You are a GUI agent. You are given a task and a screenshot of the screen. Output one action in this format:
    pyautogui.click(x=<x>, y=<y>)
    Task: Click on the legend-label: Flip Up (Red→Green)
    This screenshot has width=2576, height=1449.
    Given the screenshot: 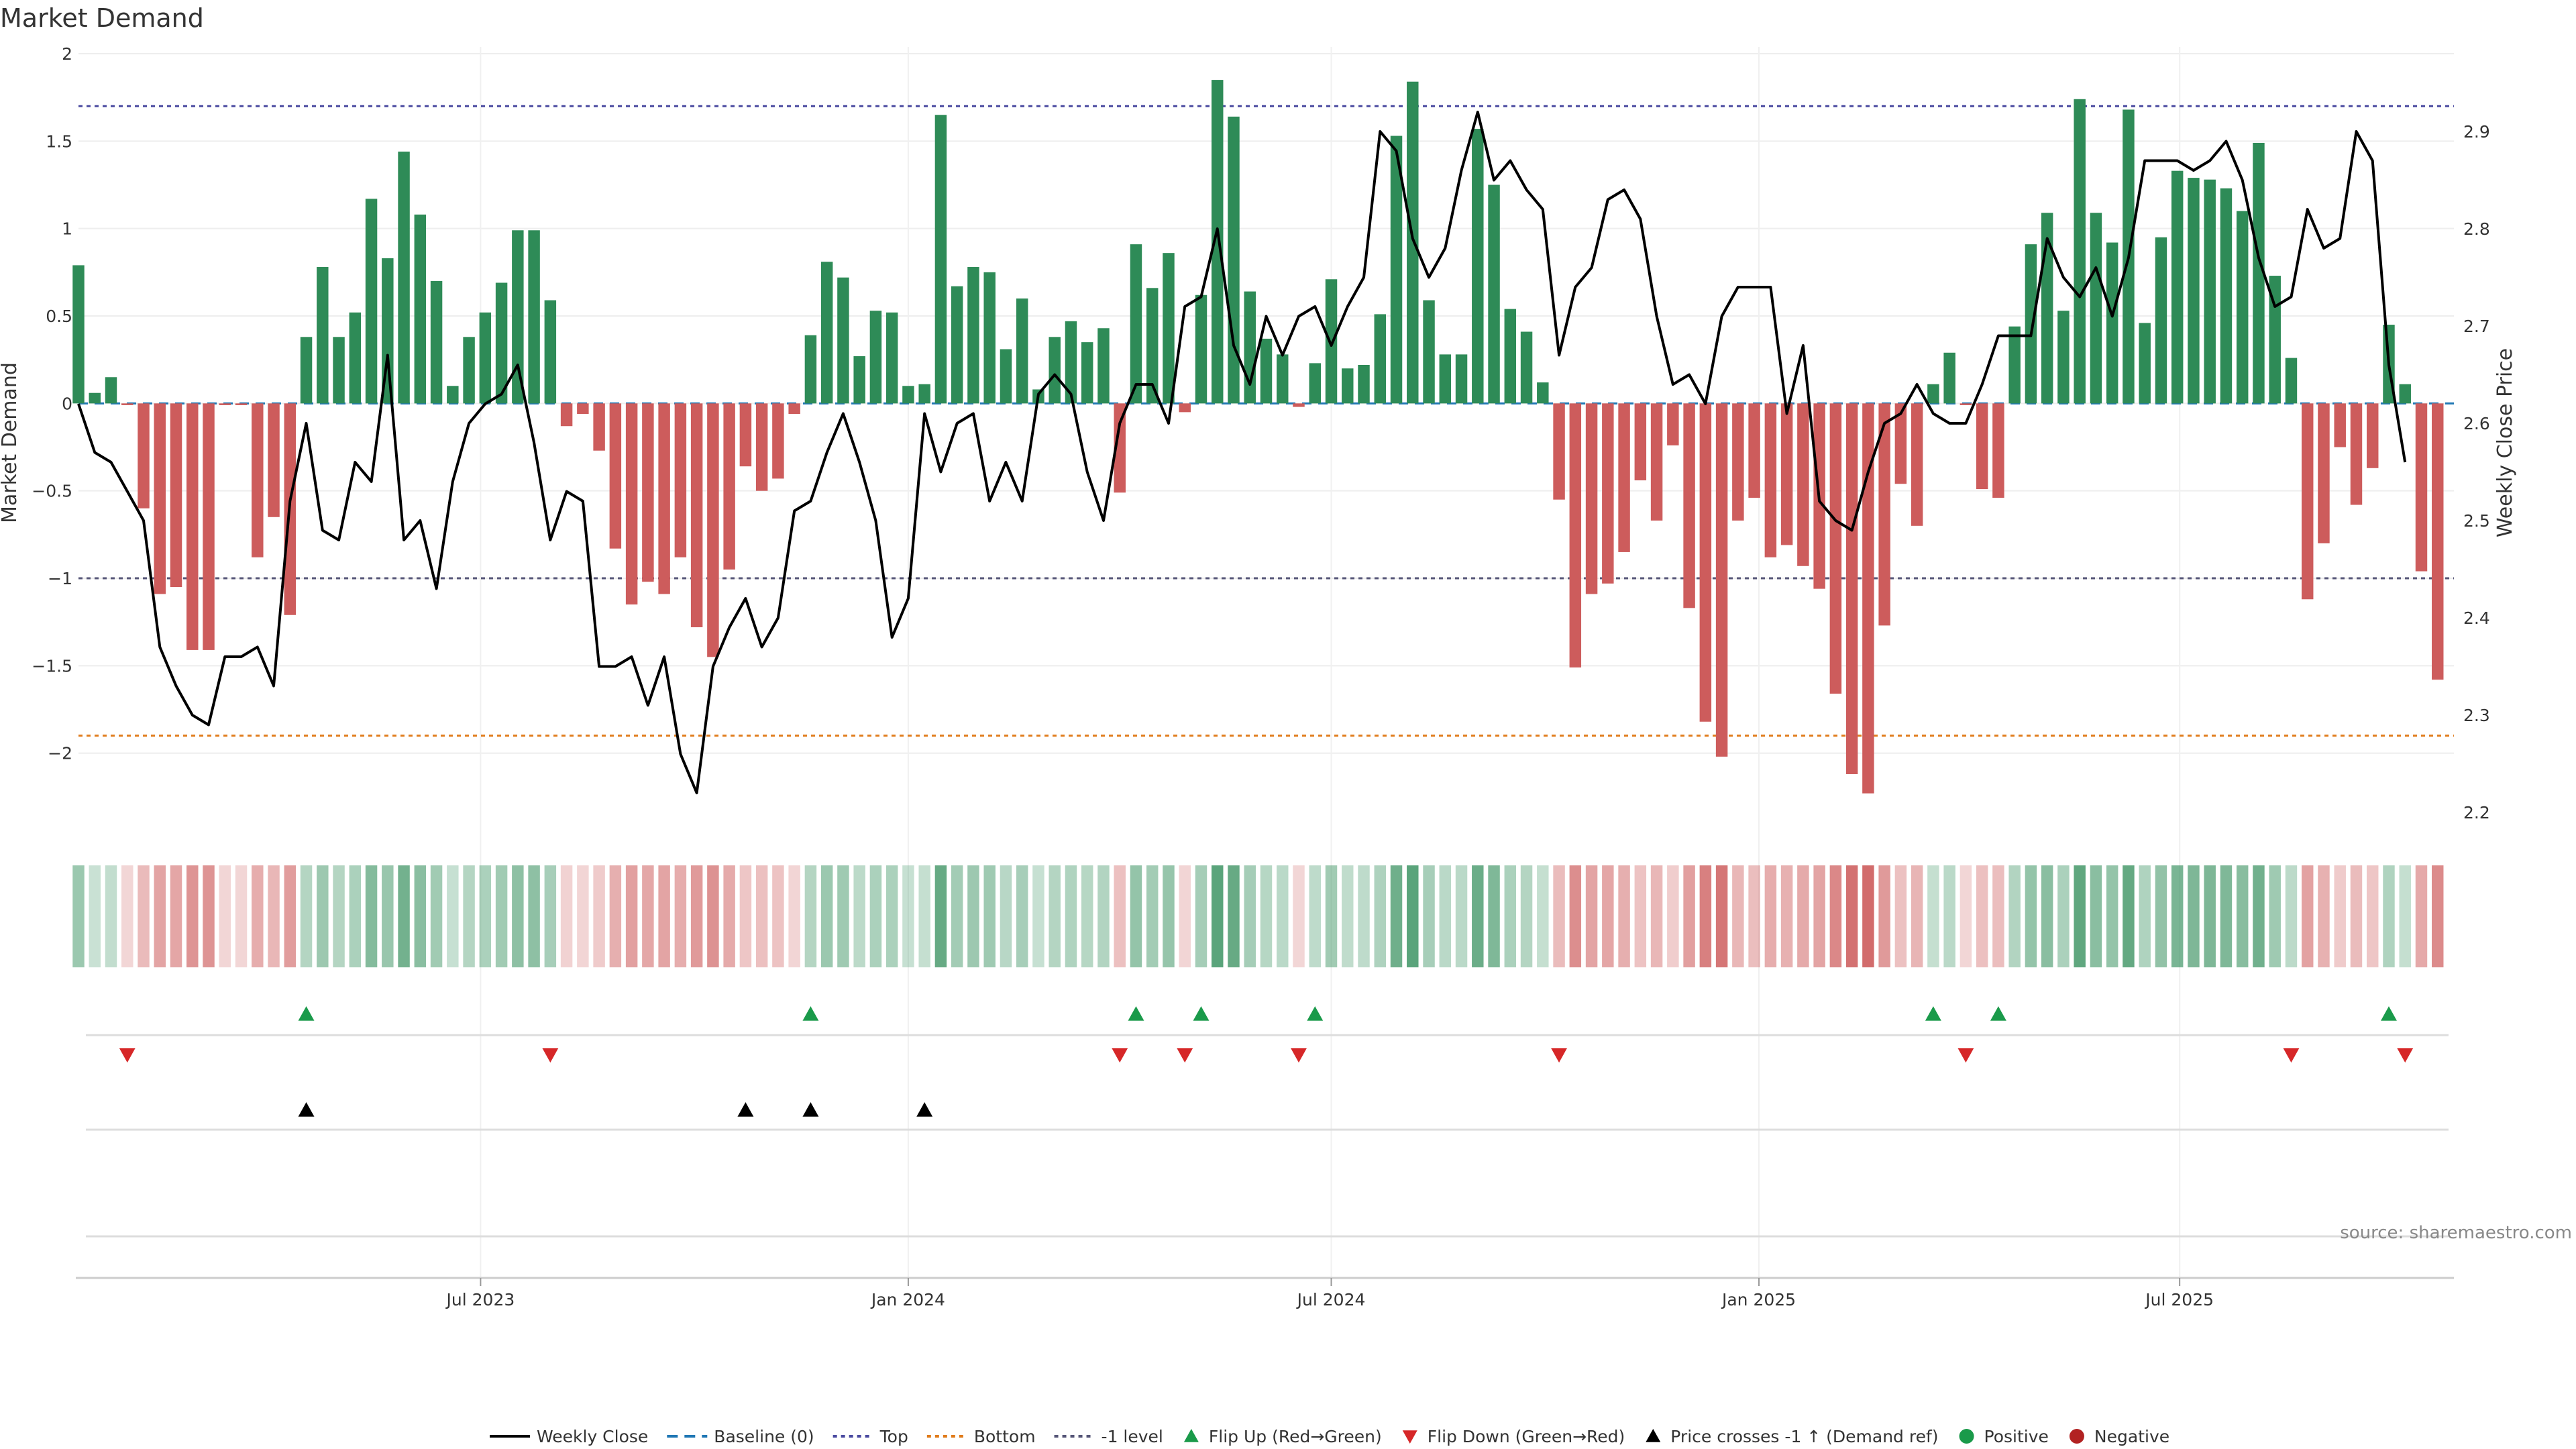 What is the action you would take?
    pyautogui.click(x=1295, y=1436)
    